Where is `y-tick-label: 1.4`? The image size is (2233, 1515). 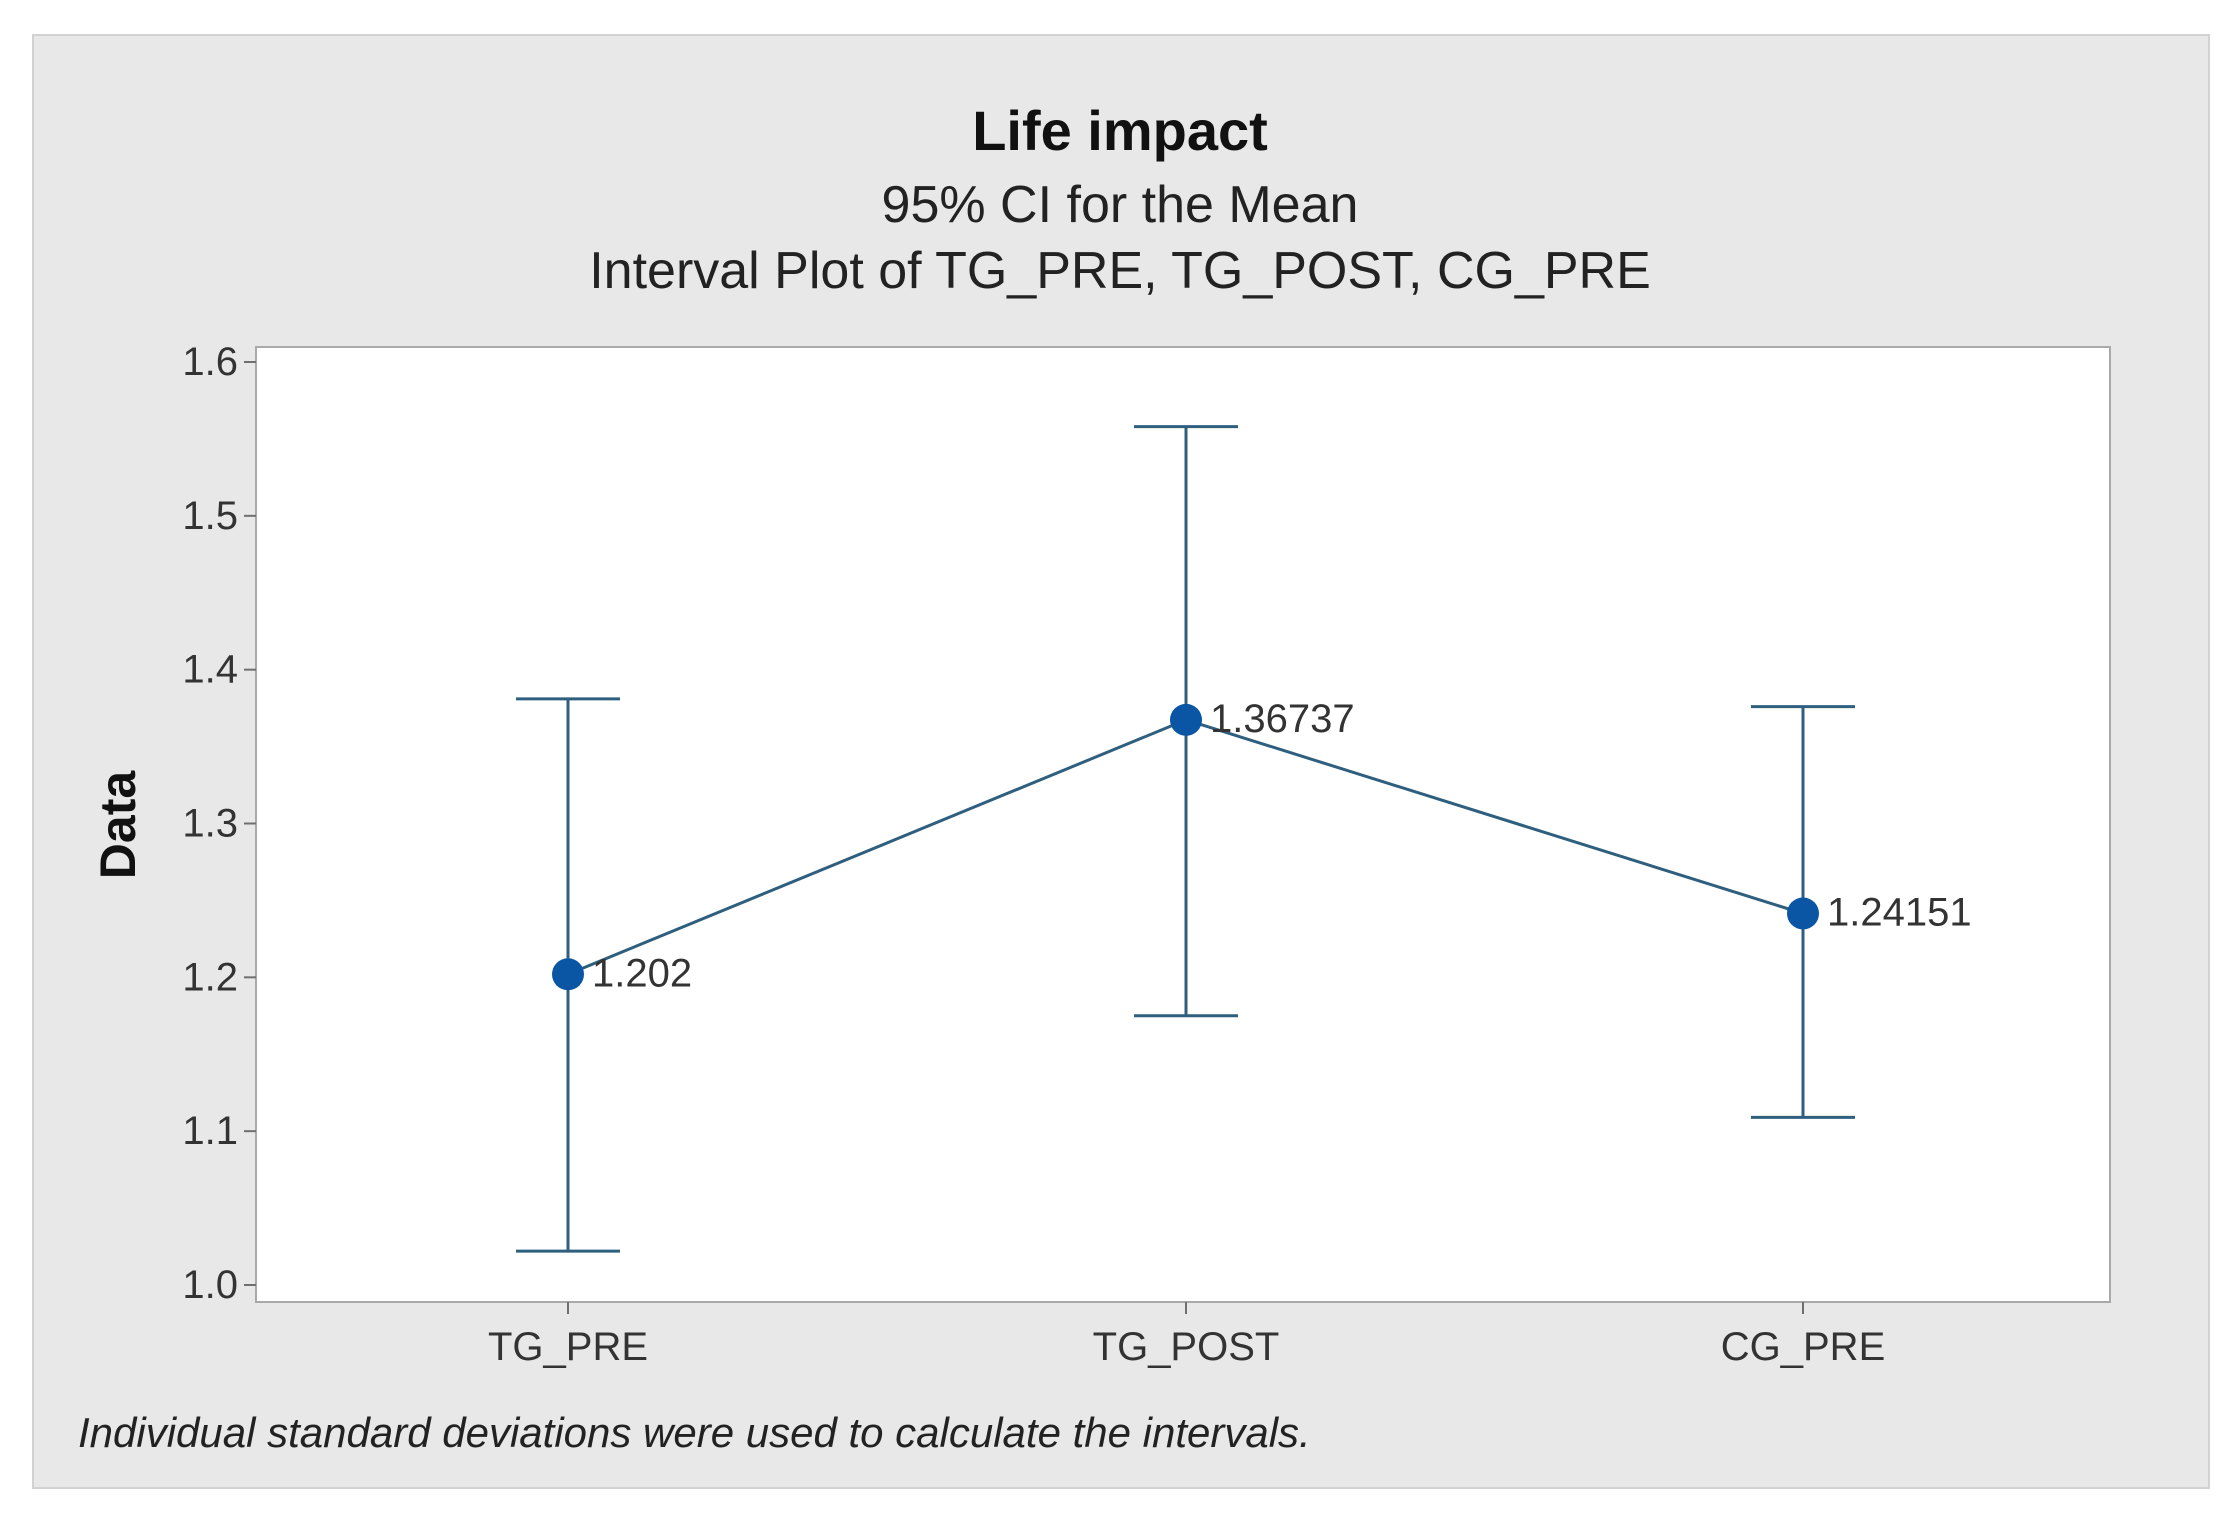 y-tick-label: 1.4 is located at coordinates (210, 670).